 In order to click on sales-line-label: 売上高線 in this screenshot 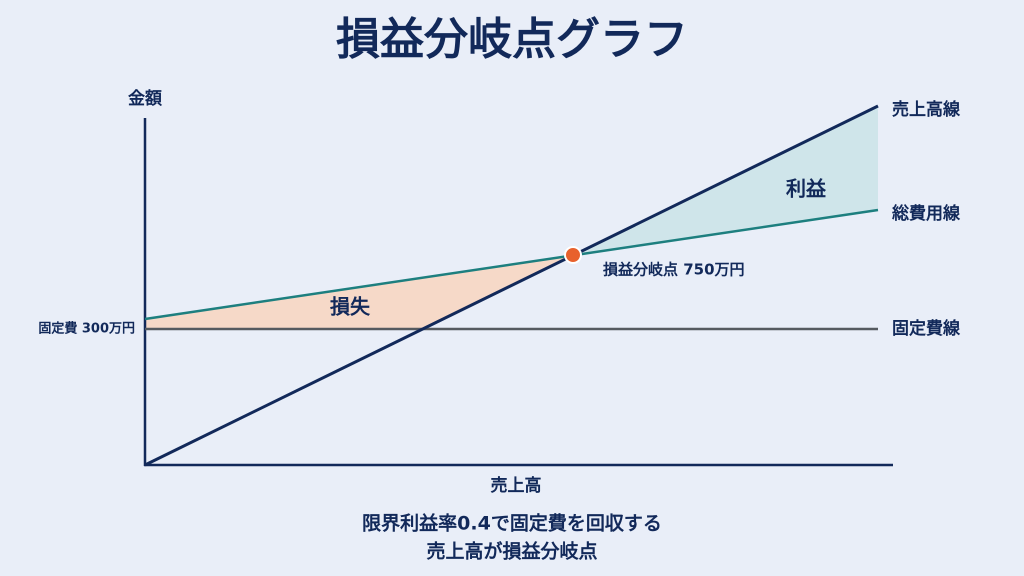, I will do `click(926, 109)`.